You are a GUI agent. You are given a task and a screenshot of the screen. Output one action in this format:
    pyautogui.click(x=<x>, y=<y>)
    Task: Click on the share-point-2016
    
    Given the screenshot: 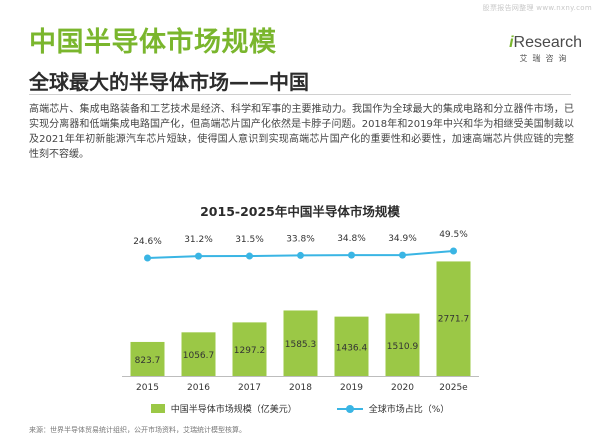 What is the action you would take?
    pyautogui.click(x=198, y=256)
    